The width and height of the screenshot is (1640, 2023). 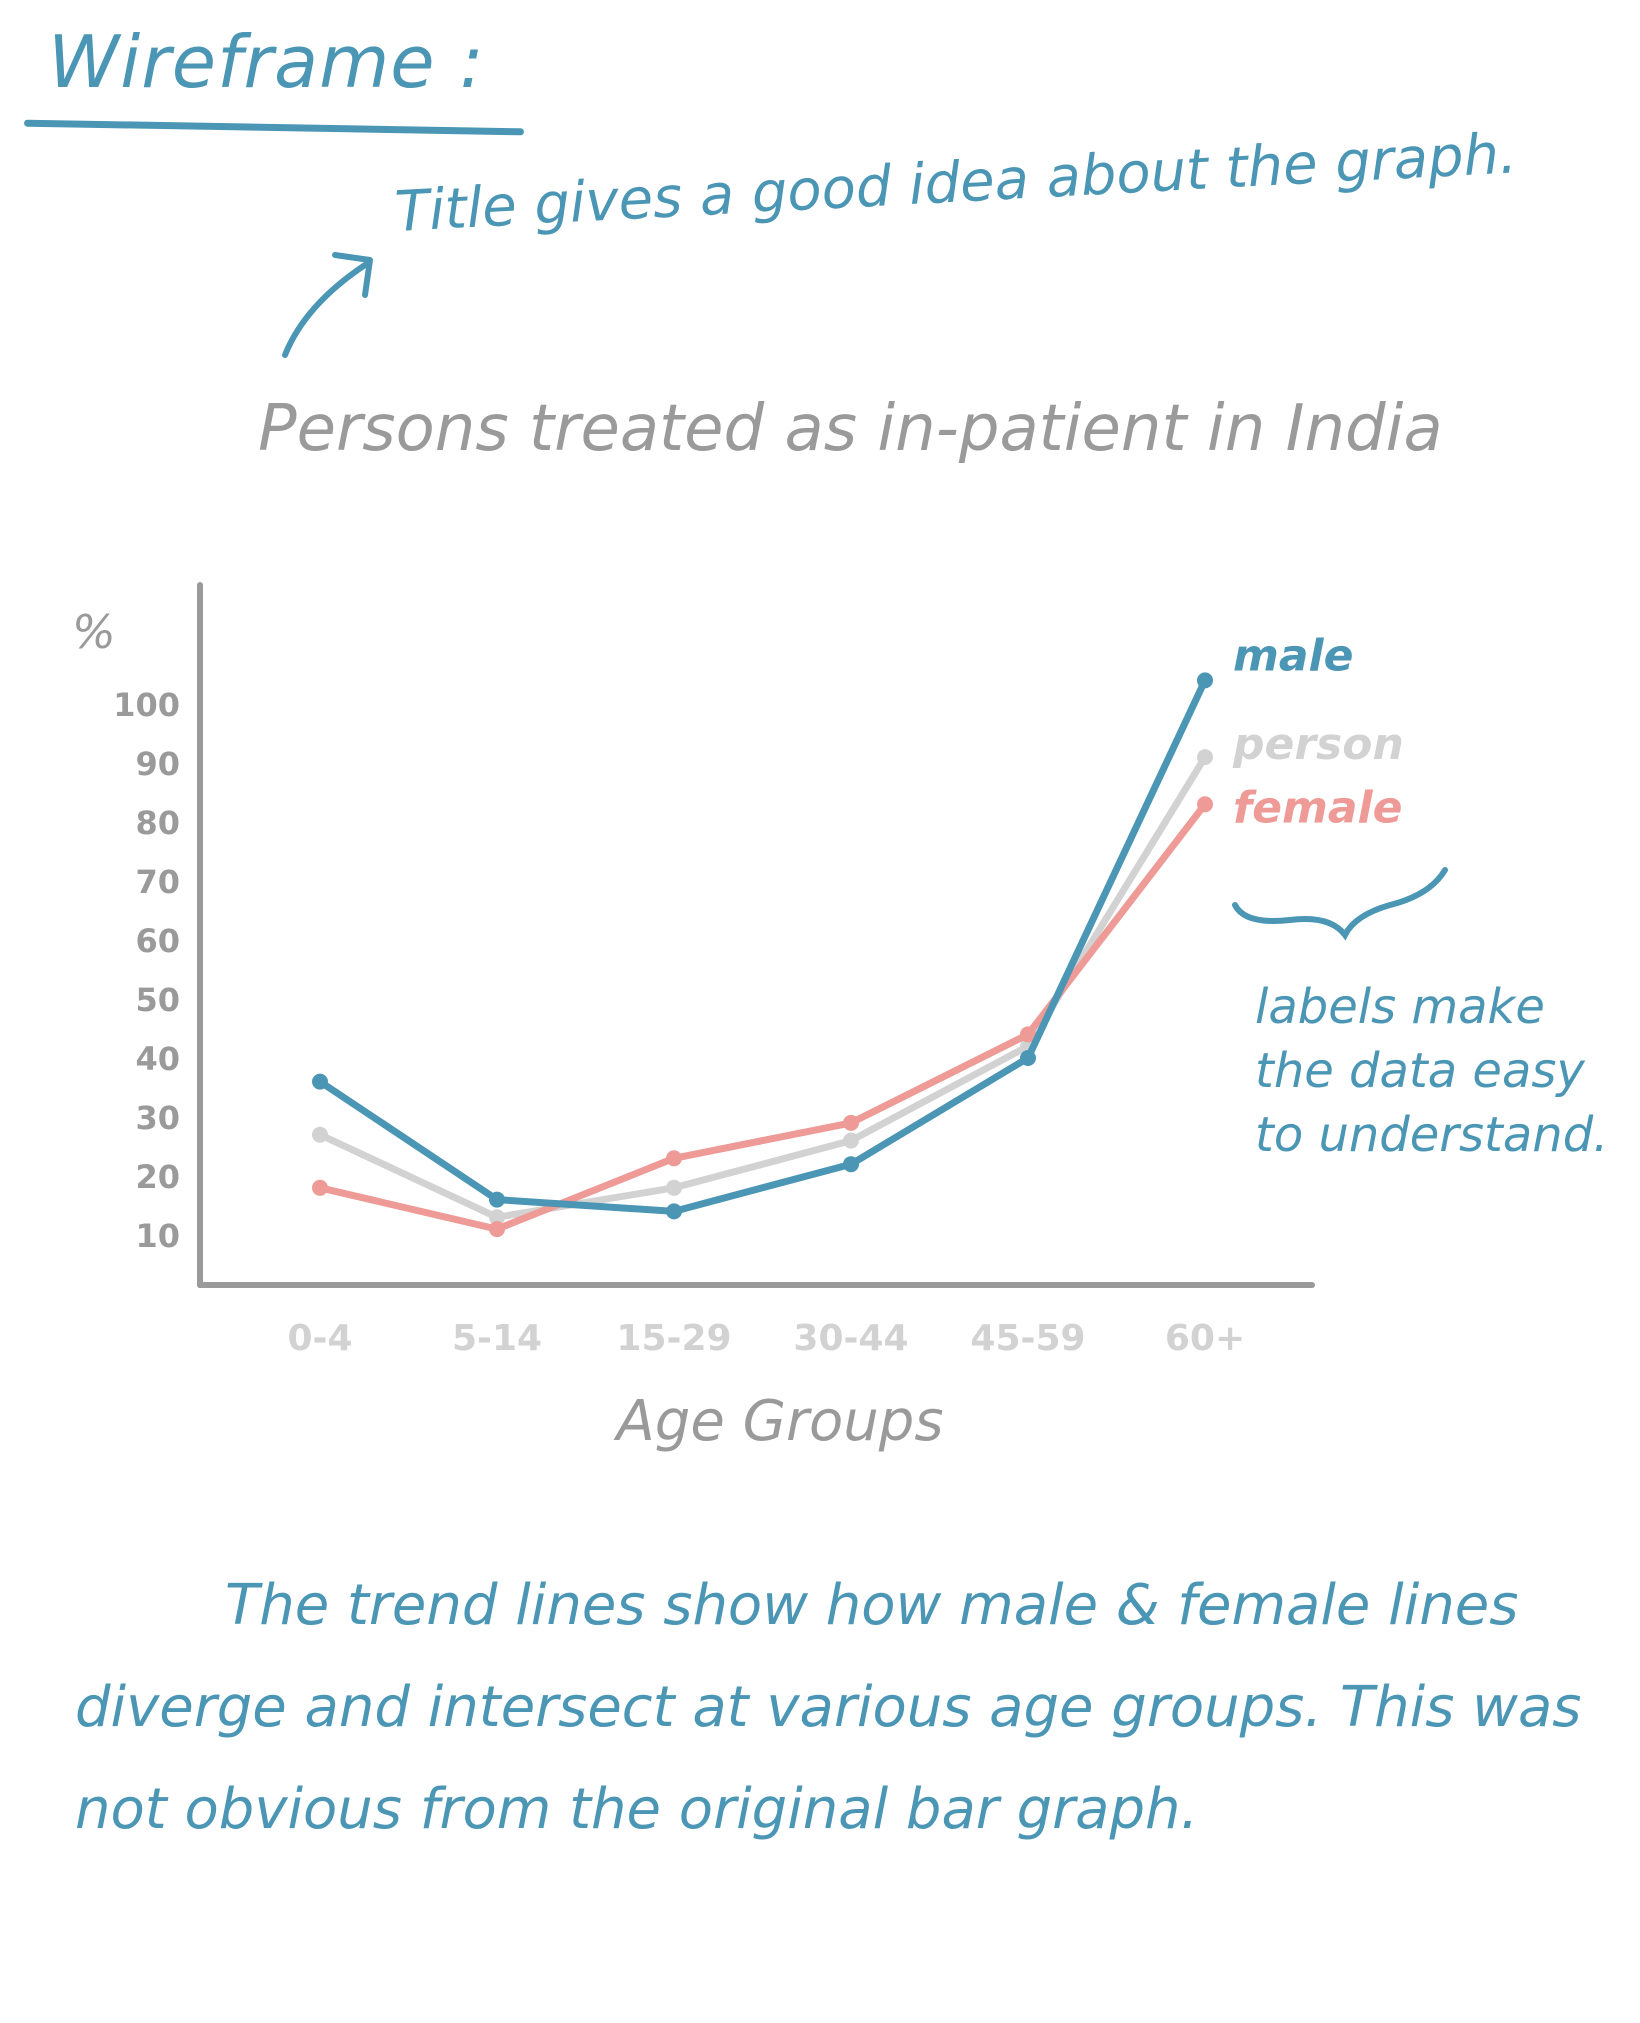 What do you see at coordinates (1027, 1338) in the screenshot?
I see `x-tick-label: 45-59` at bounding box center [1027, 1338].